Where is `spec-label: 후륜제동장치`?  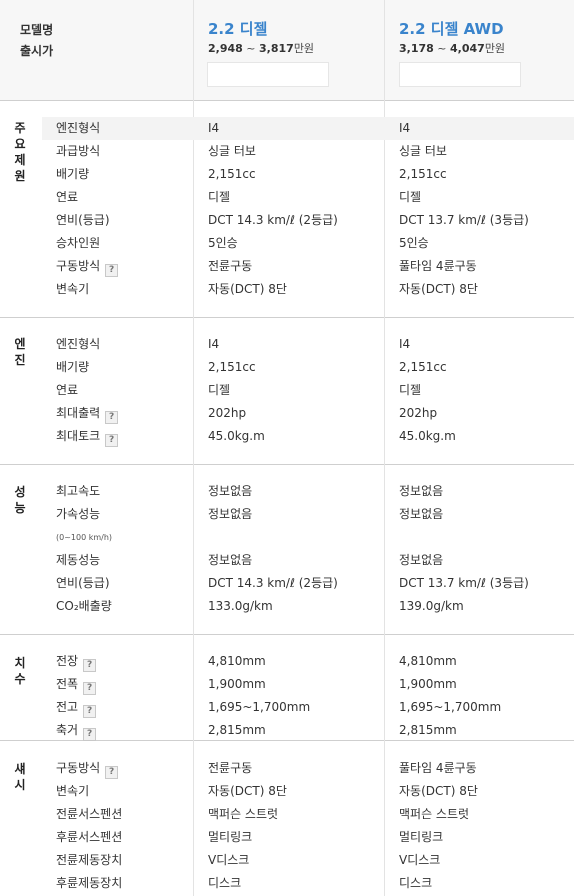
spec-label: 후륜제동장치 is located at coordinates (89, 883).